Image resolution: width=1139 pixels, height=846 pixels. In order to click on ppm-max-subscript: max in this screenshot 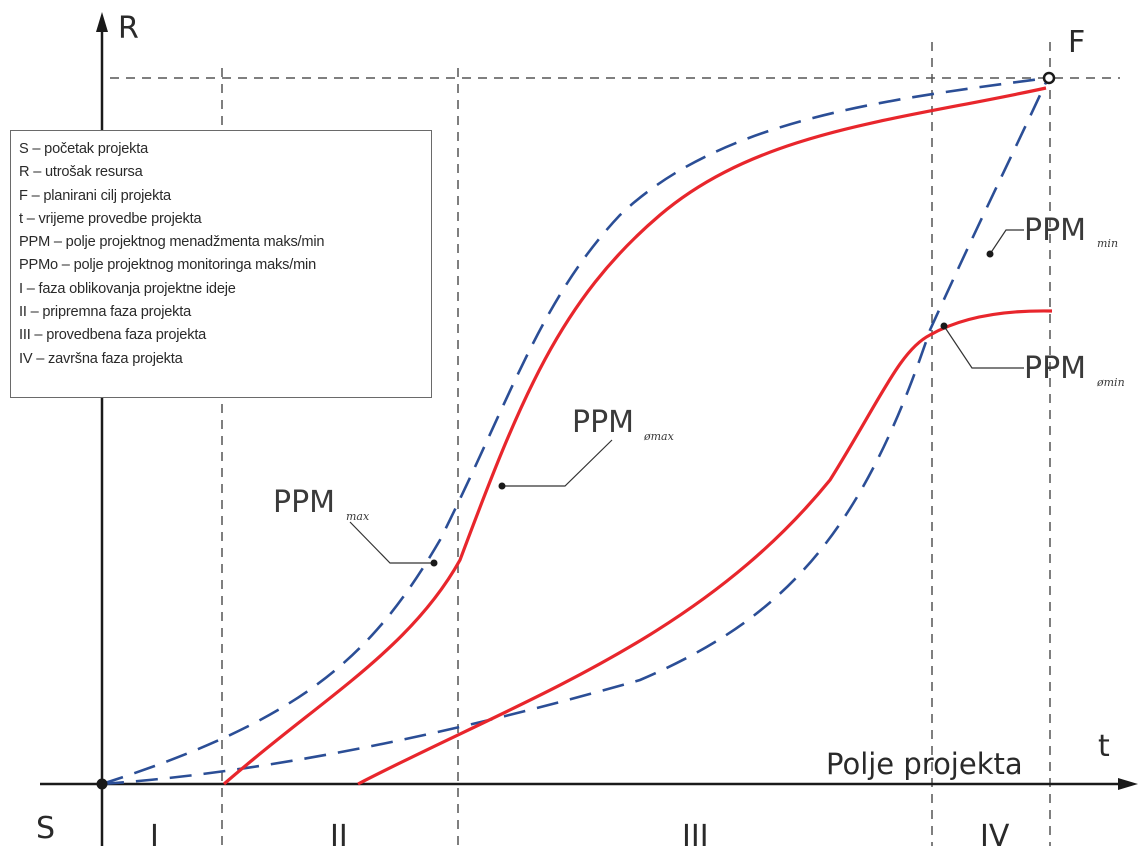, I will do `click(358, 516)`.